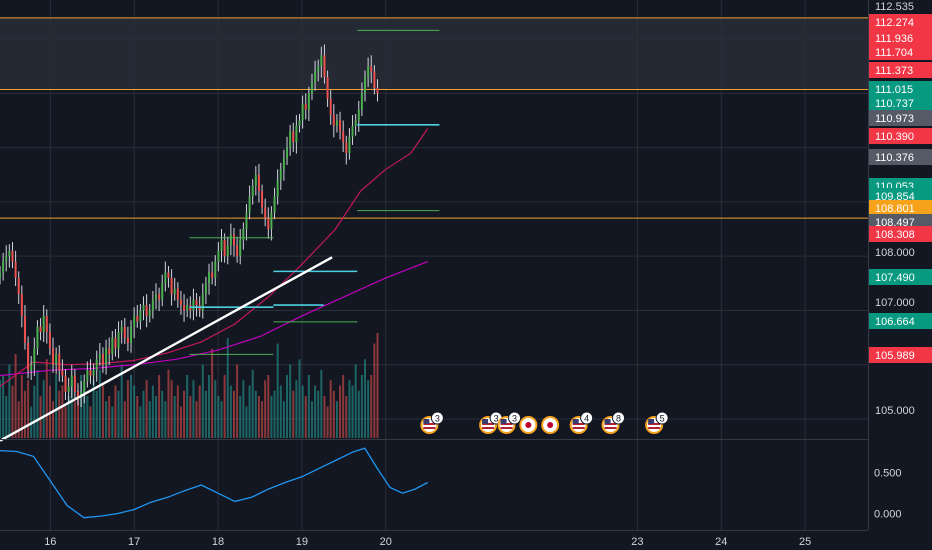 The height and width of the screenshot is (550, 932). What do you see at coordinates (894, 39) in the screenshot?
I see `price-tick-label: 111.936` at bounding box center [894, 39].